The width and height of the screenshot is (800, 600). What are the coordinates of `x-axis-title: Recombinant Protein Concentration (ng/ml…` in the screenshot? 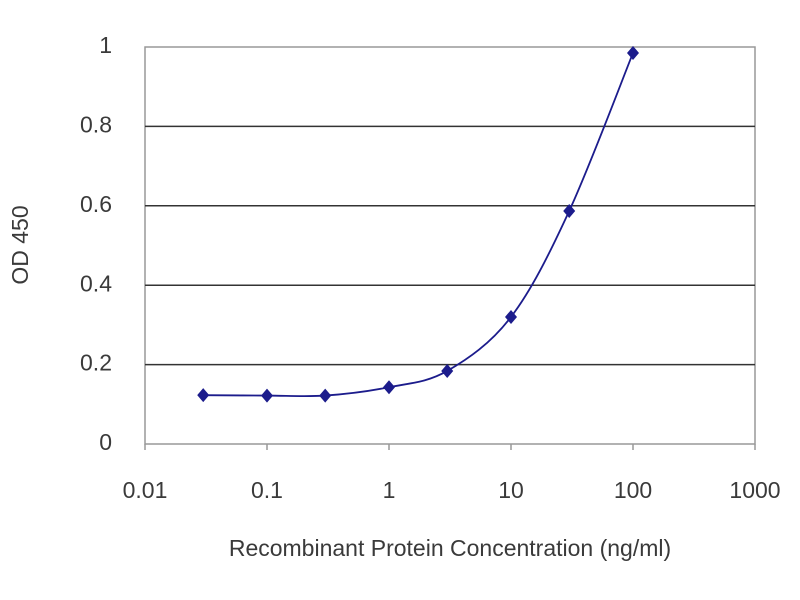 It's located at (450, 548).